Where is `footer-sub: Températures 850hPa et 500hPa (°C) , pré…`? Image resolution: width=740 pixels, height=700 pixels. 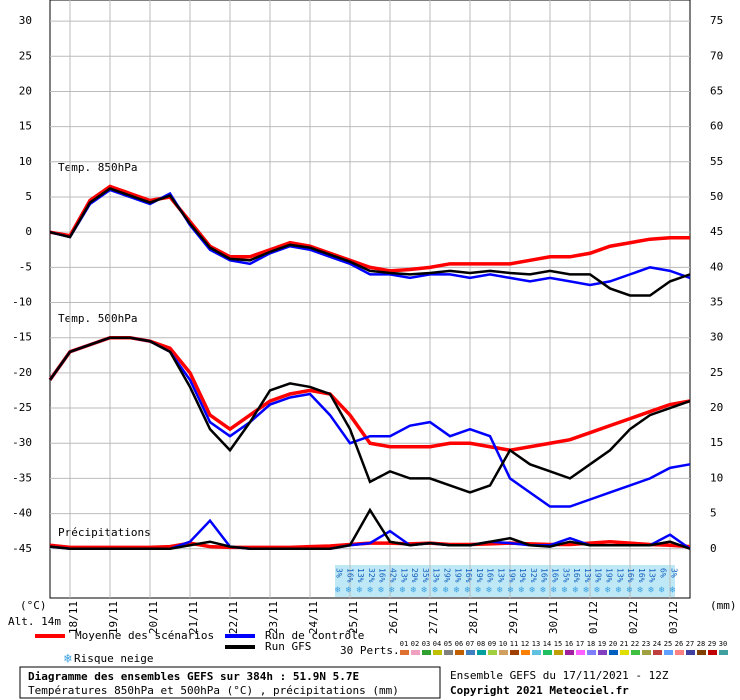
footer-sub: Températures 850hPa et 500hPa (°C) , pré… is located at coordinates (213, 690).